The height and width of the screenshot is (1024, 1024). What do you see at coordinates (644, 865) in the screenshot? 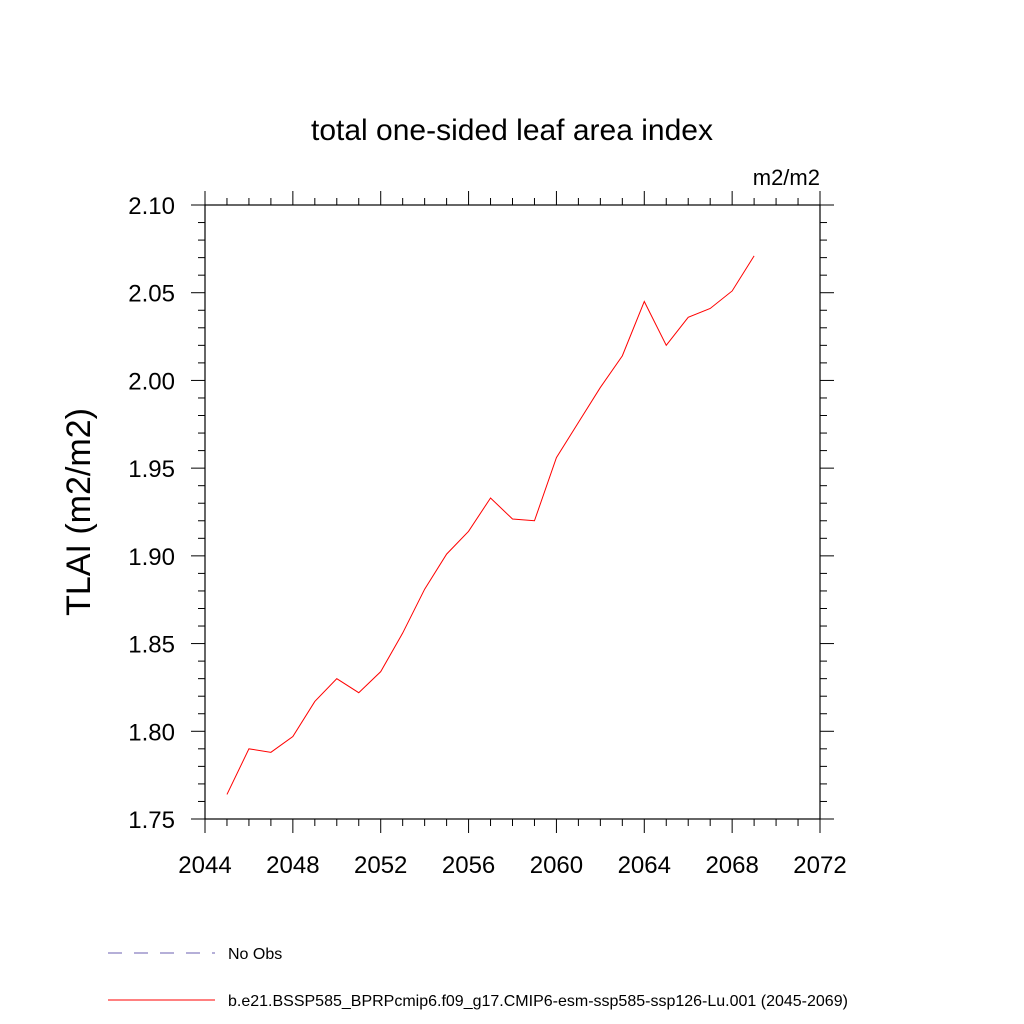
I see `x-tick-label: 2064` at bounding box center [644, 865].